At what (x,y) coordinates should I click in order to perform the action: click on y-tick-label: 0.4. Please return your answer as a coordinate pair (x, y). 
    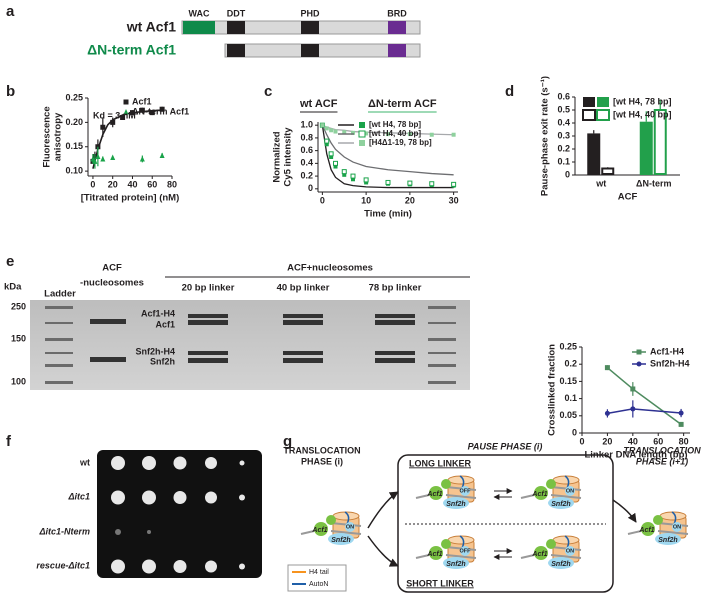
    Looking at the image, I should click on (306, 163).